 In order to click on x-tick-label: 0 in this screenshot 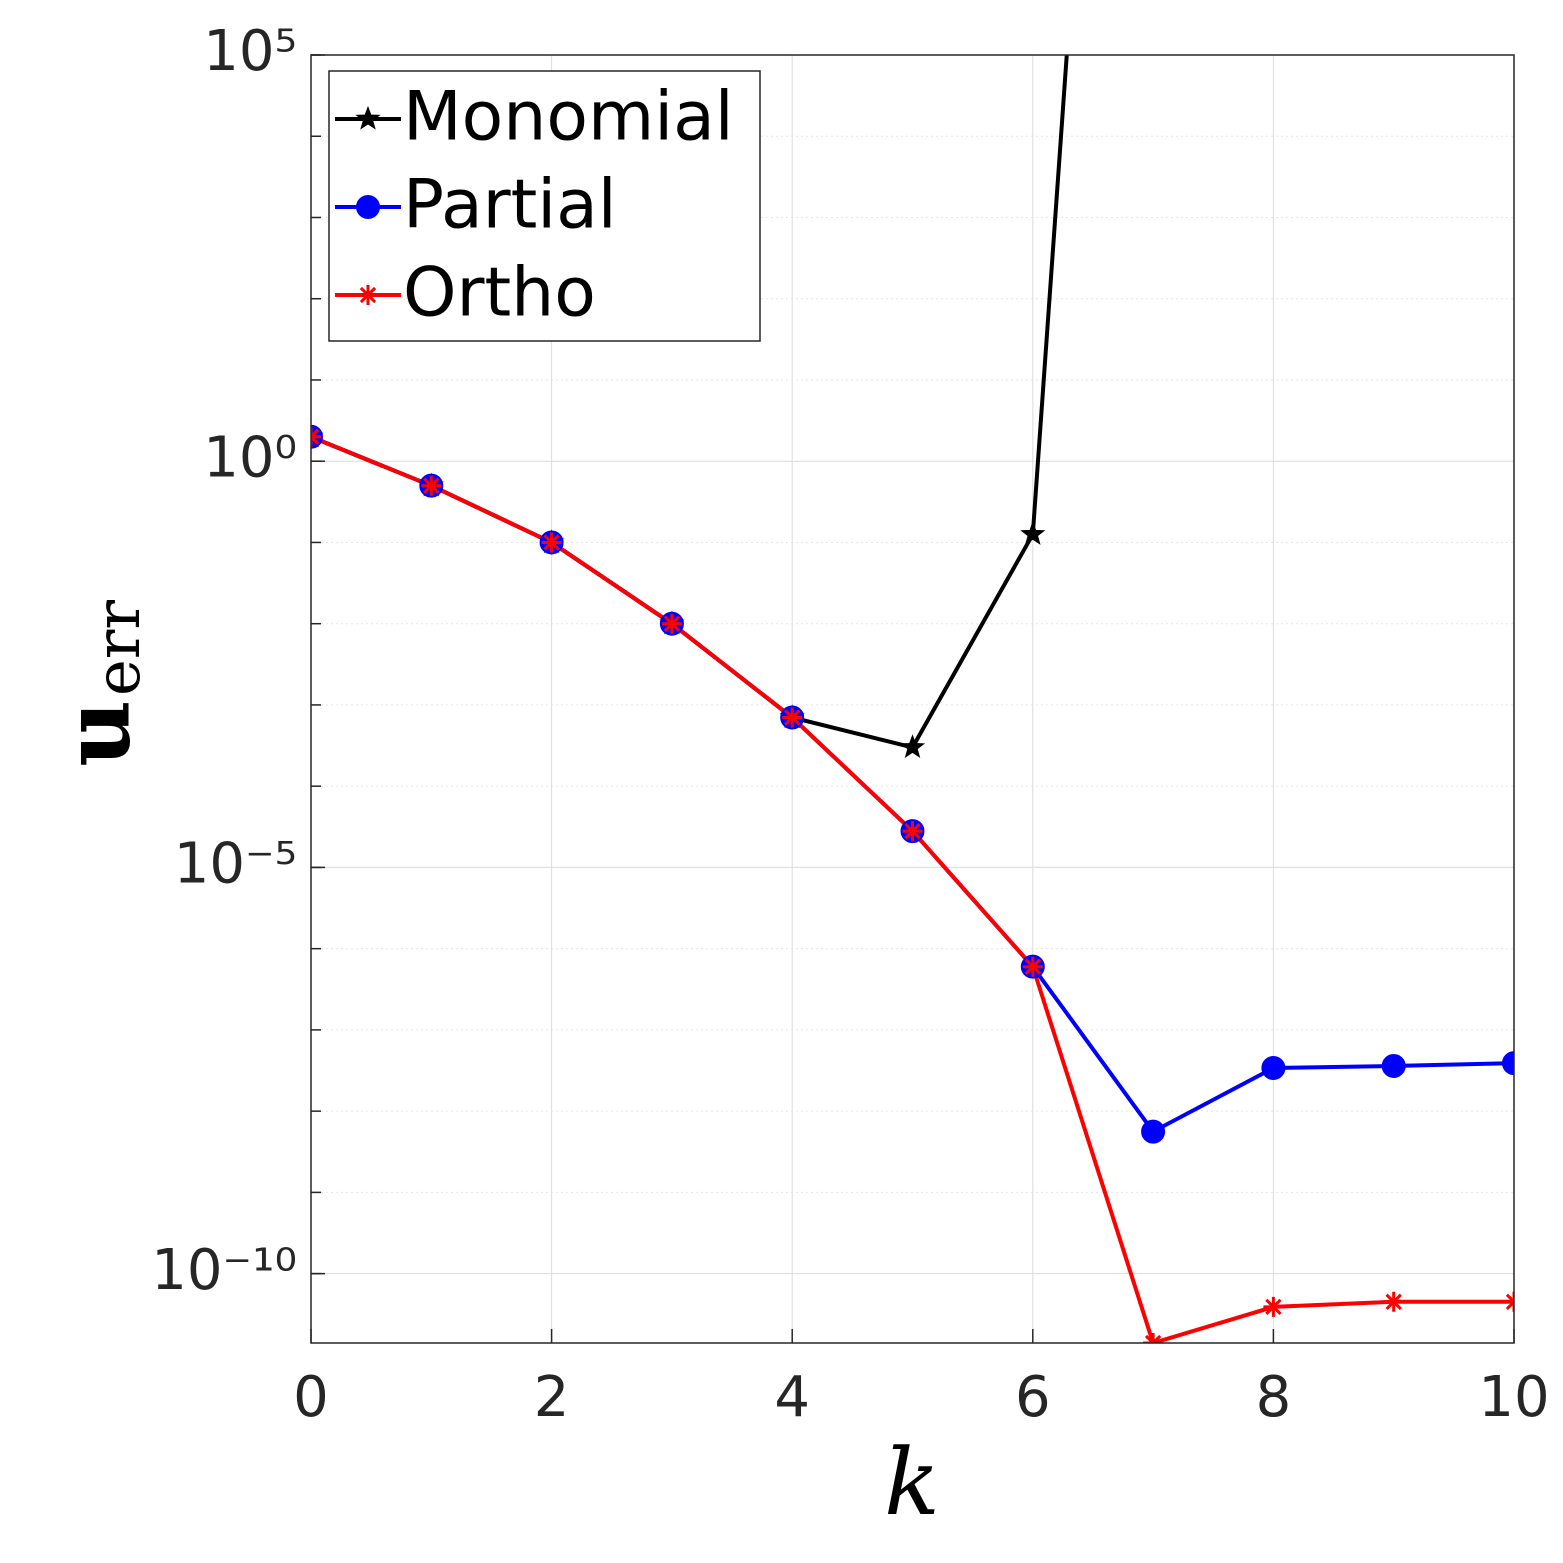, I will do `click(311, 1397)`.